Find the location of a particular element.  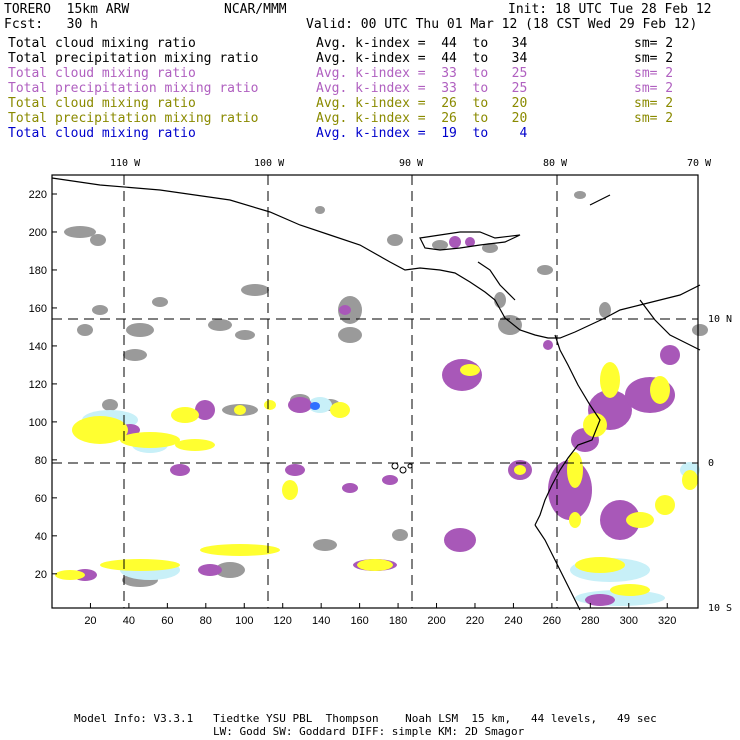

y-tick-label: 120 is located at coordinates (38, 385).